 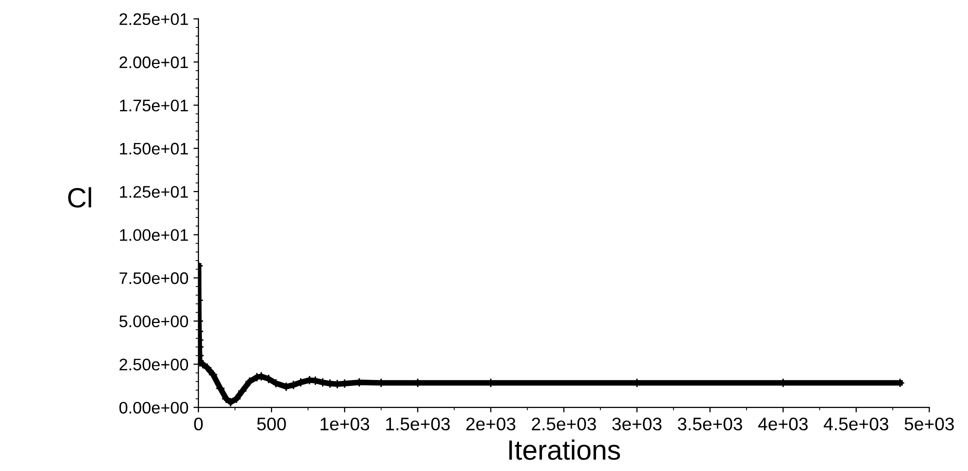 I want to click on x-tick-label: 3.5e+03, so click(x=710, y=424).